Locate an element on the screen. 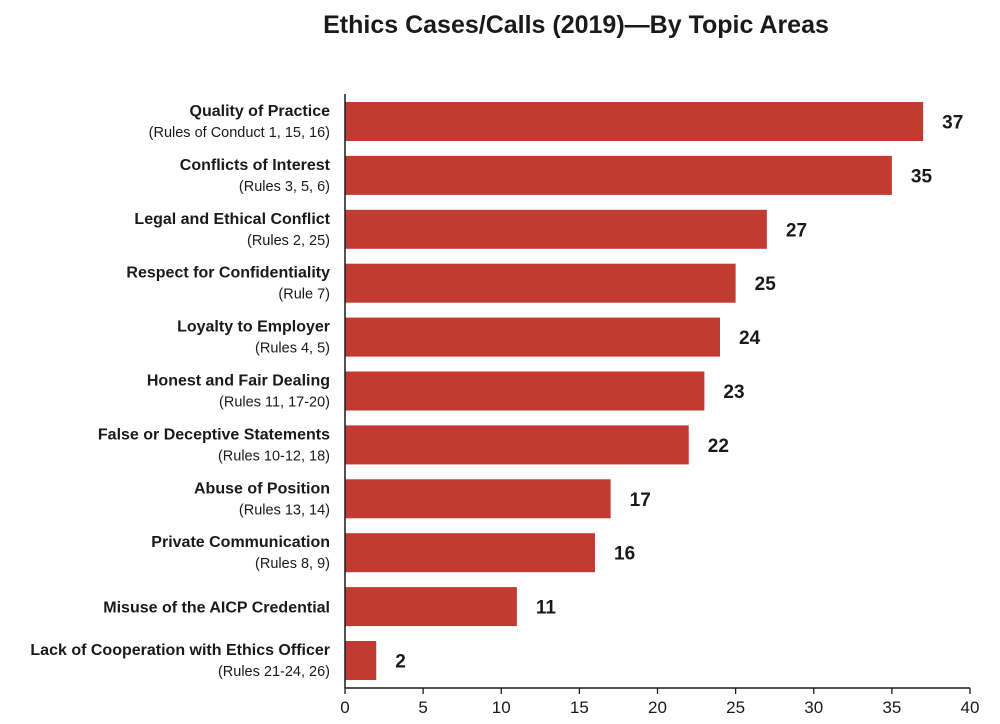 The width and height of the screenshot is (1000, 724). category-sublabel: (Rules 11, 17-20) is located at coordinates (274, 403).